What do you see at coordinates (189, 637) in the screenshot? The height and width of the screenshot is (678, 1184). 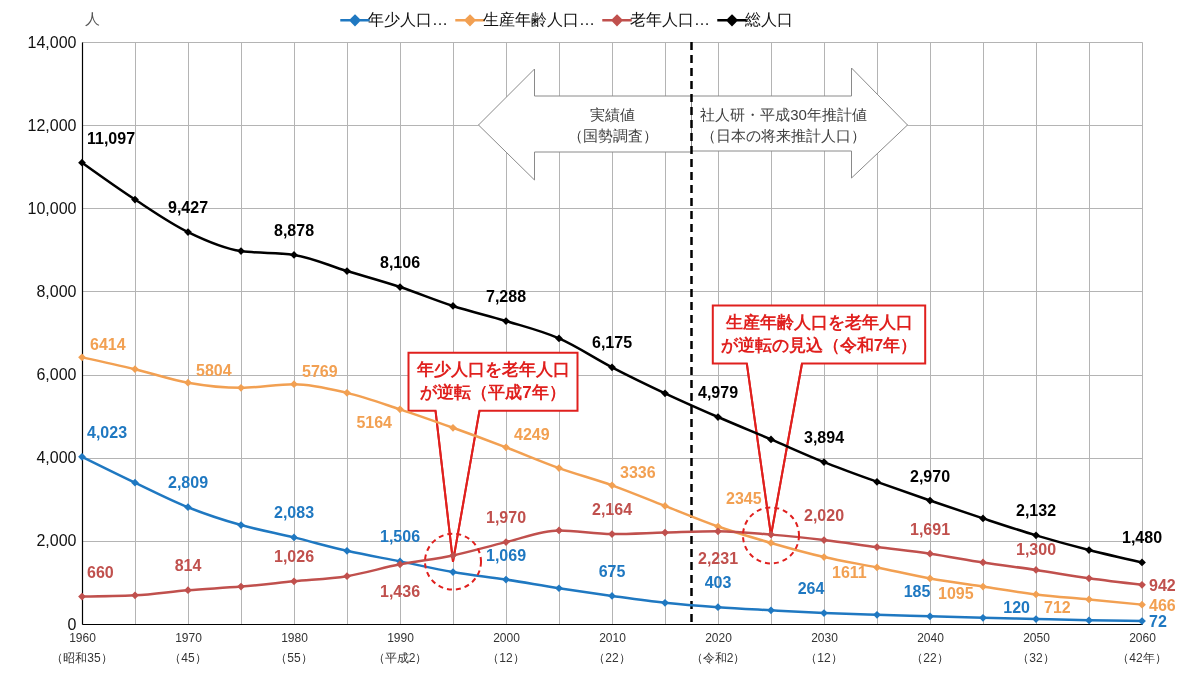 I see `x-tick-label: 1970` at bounding box center [189, 637].